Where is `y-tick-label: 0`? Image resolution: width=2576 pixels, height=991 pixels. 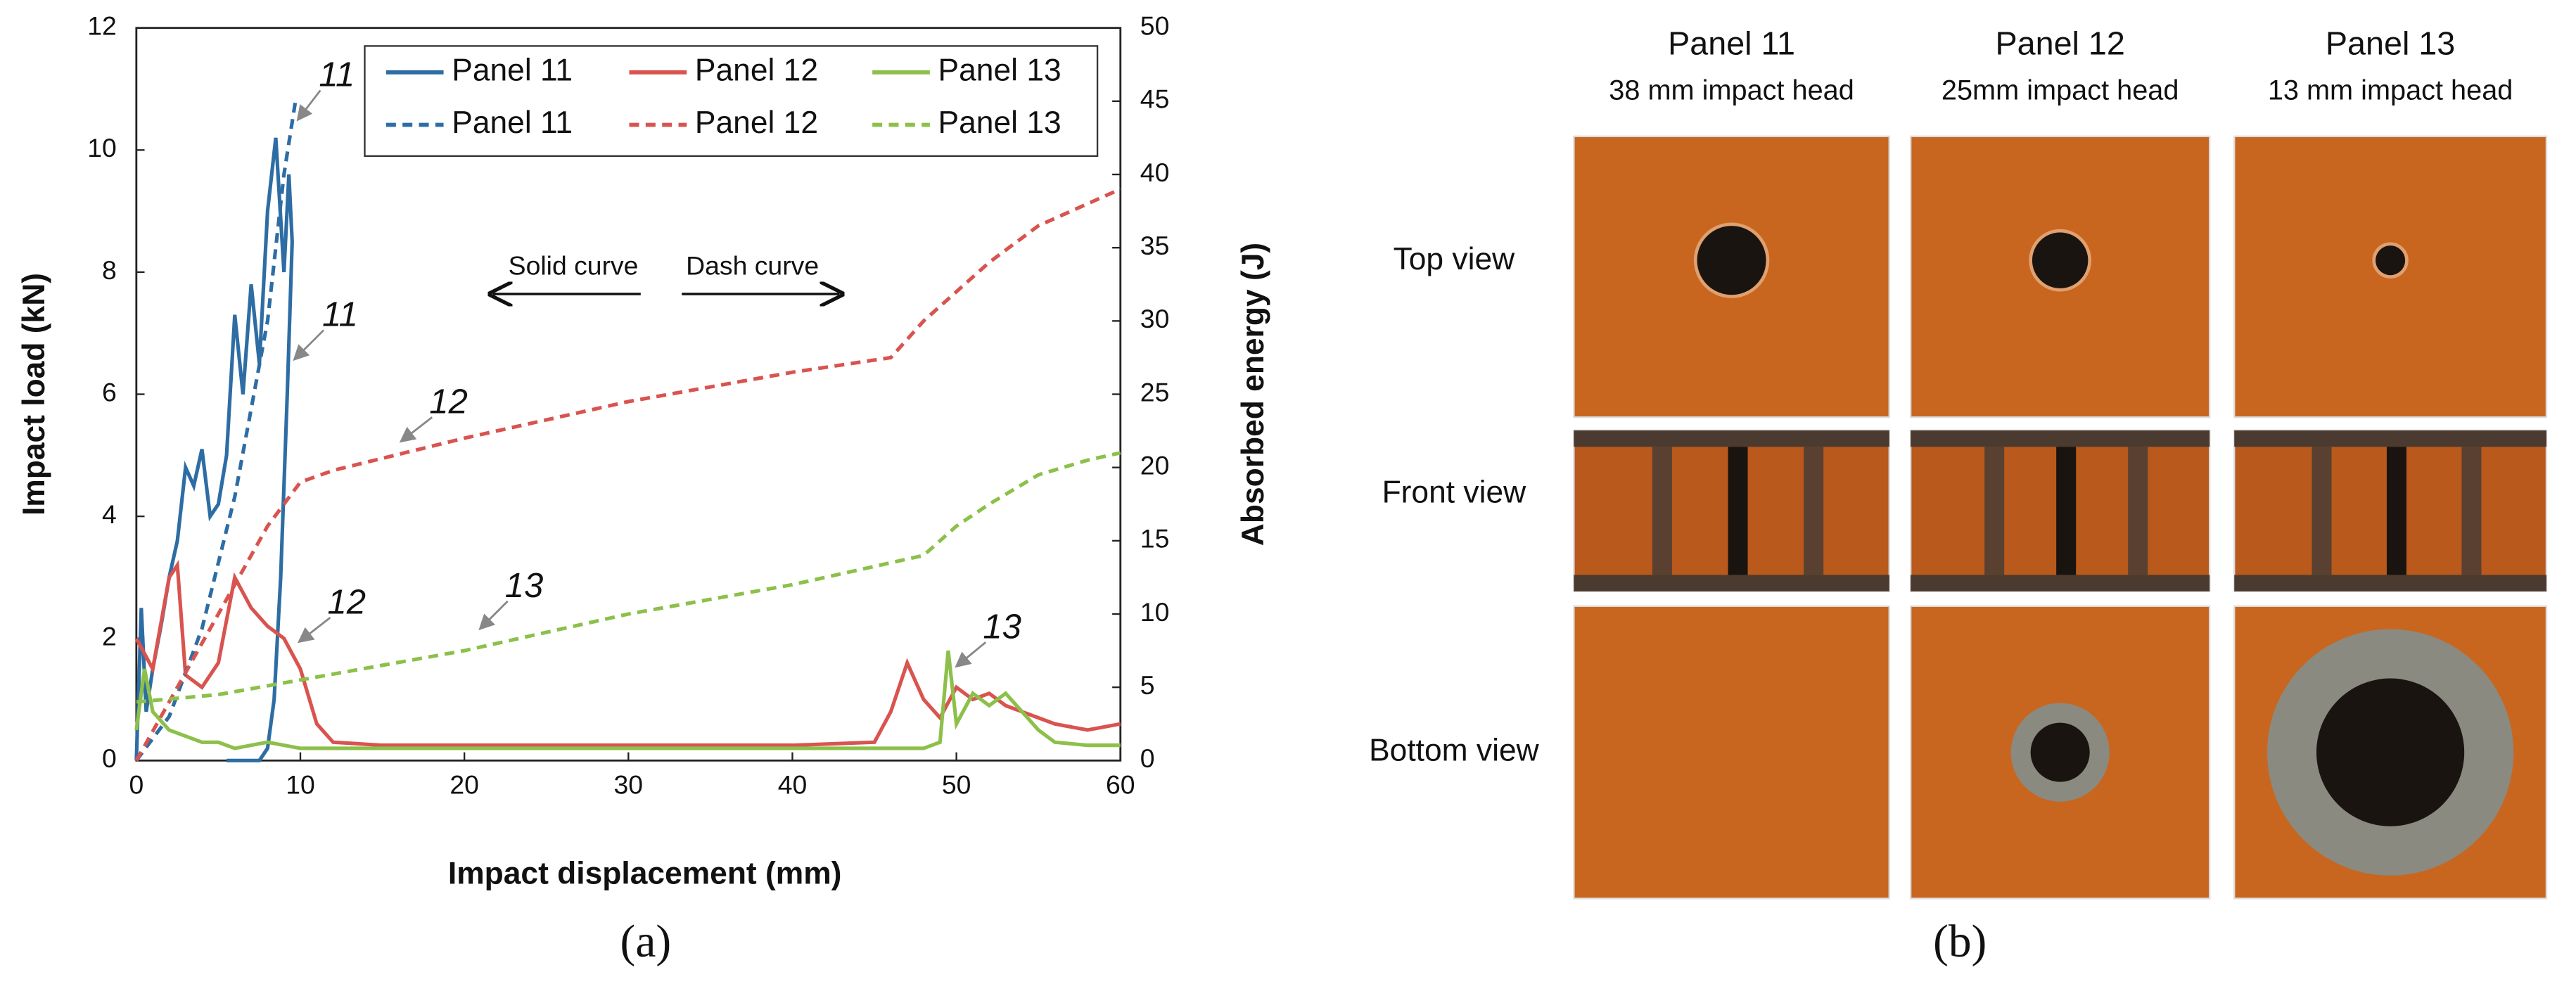
y-tick-label: 0 is located at coordinates (109, 758).